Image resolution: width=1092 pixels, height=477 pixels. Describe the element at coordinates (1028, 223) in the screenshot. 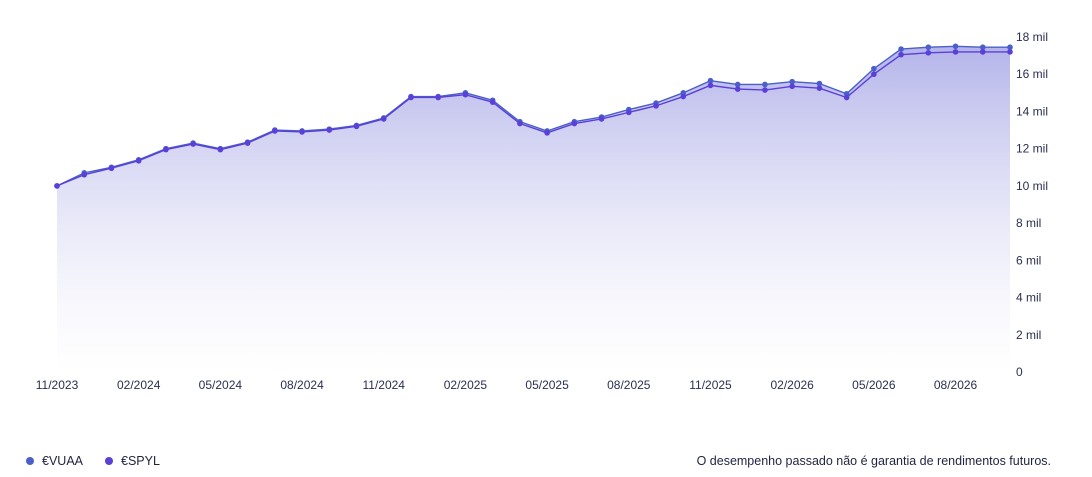

I see `y-tick-label: 8 mil` at that location.